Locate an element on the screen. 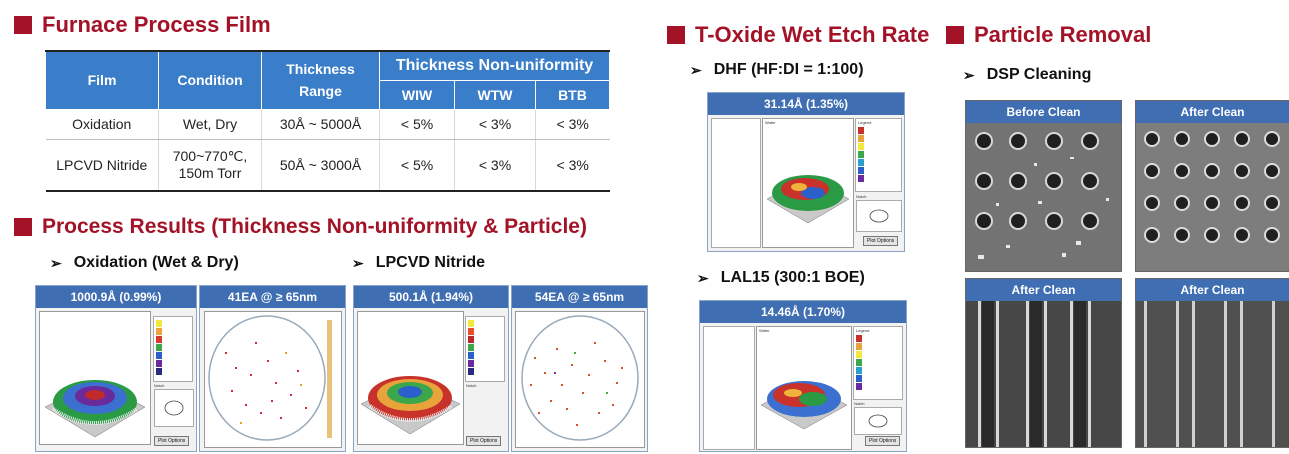 The image size is (1289, 454). lal-subheading: ➢ LAL15 (300:1 BOE) is located at coordinates (781, 278).